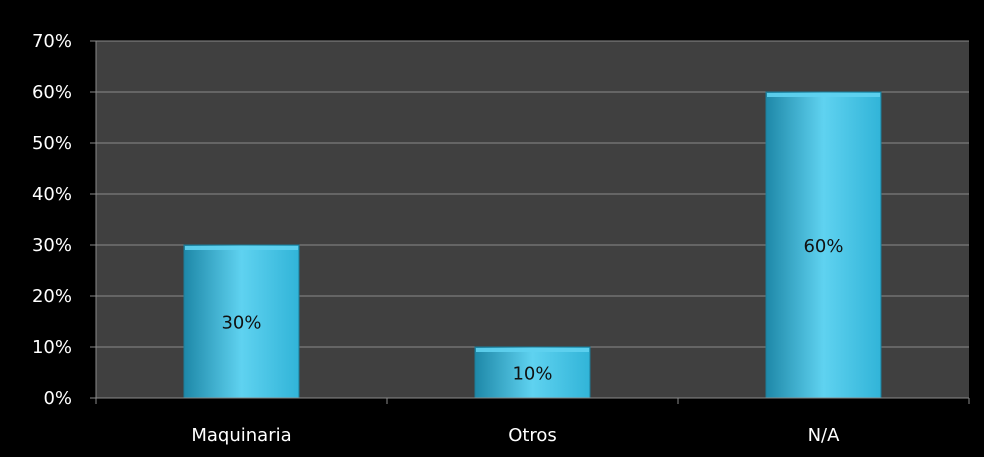 Image resolution: width=984 pixels, height=457 pixels. I want to click on category-label: N/A, so click(824, 435).